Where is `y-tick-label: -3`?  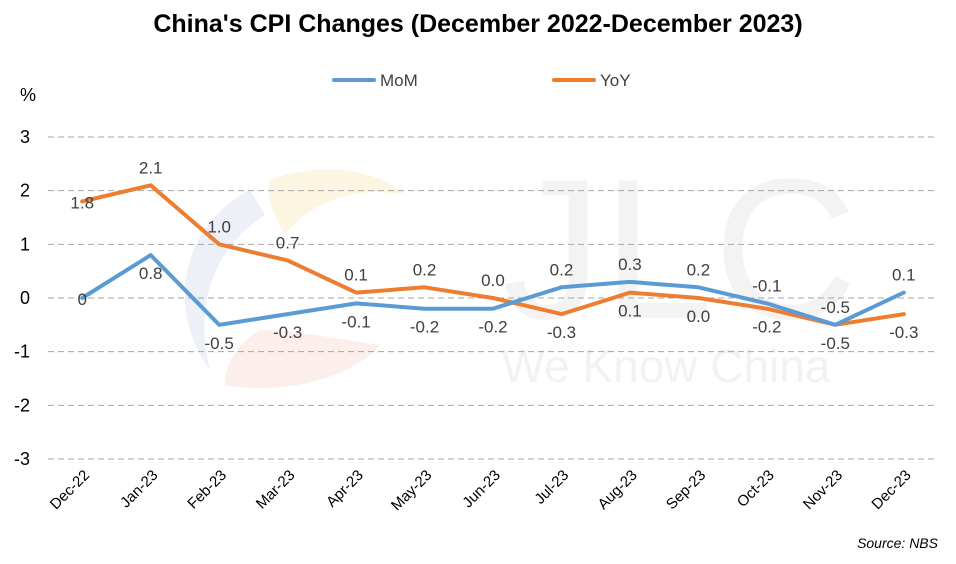
y-tick-label: -3 is located at coordinates (22, 459).